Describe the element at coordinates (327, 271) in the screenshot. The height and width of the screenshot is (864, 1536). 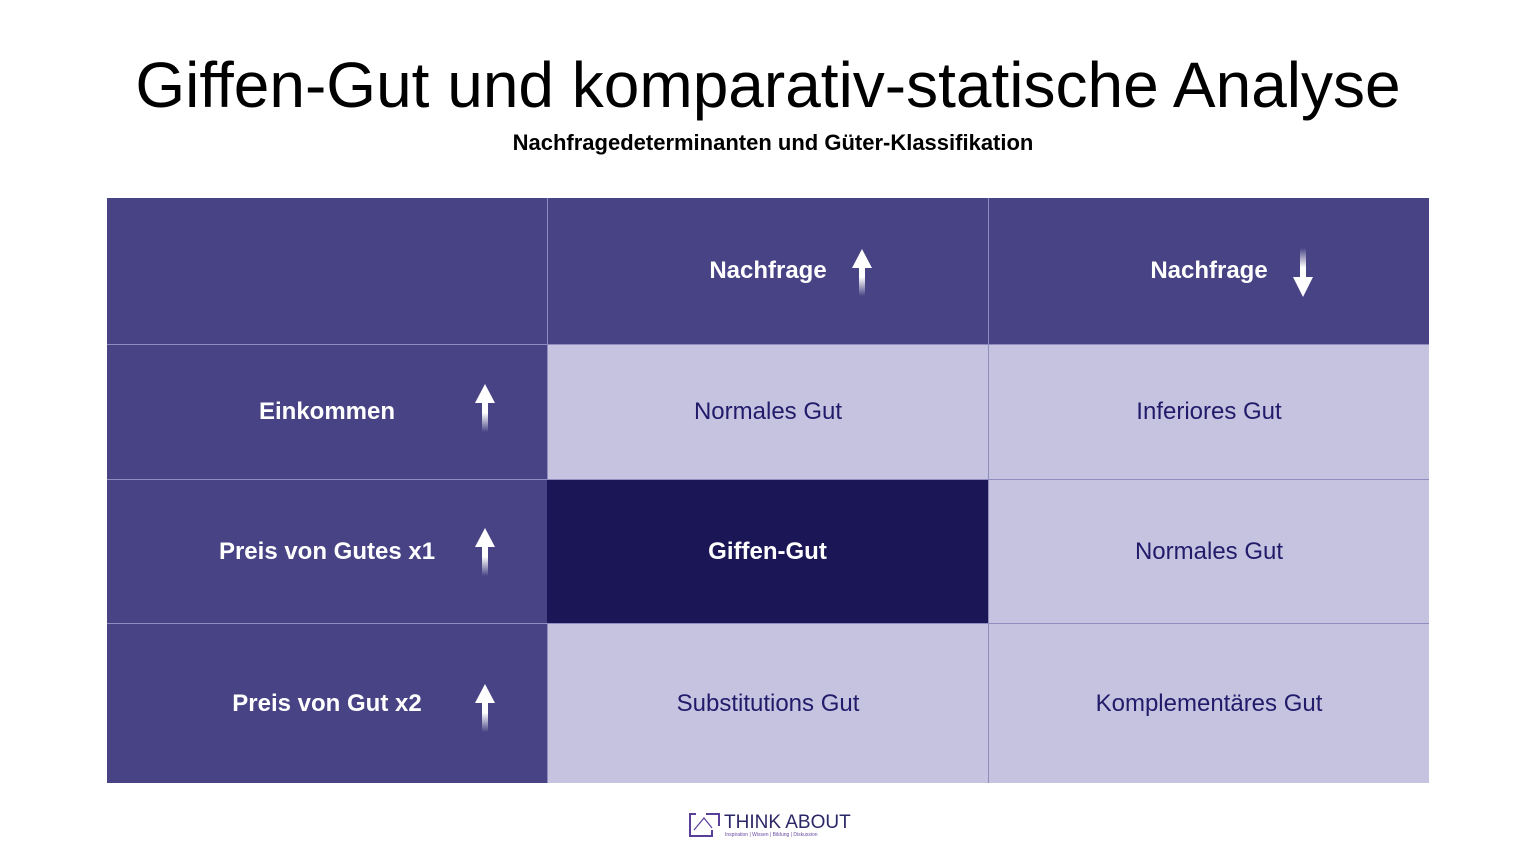
I see `corner-cell` at that location.